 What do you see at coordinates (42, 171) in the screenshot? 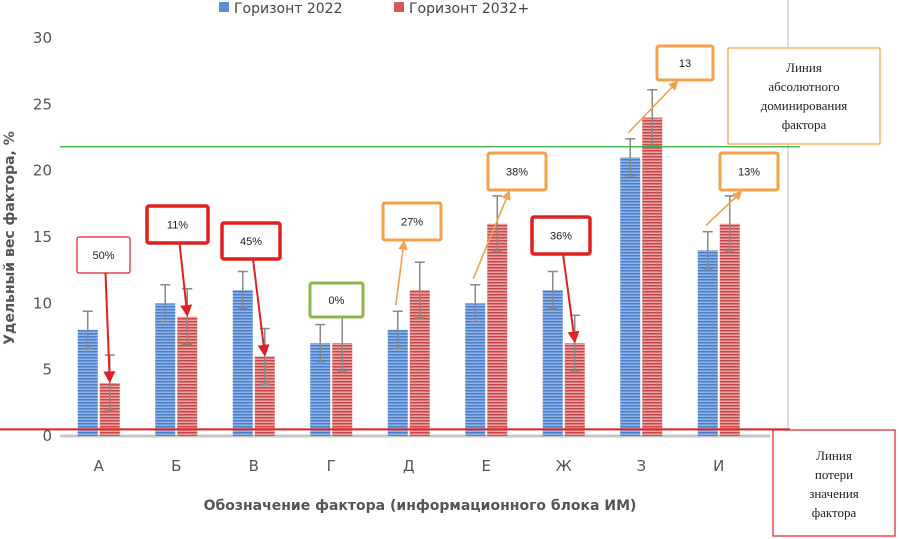
I see `y-tick-label: 20` at bounding box center [42, 171].